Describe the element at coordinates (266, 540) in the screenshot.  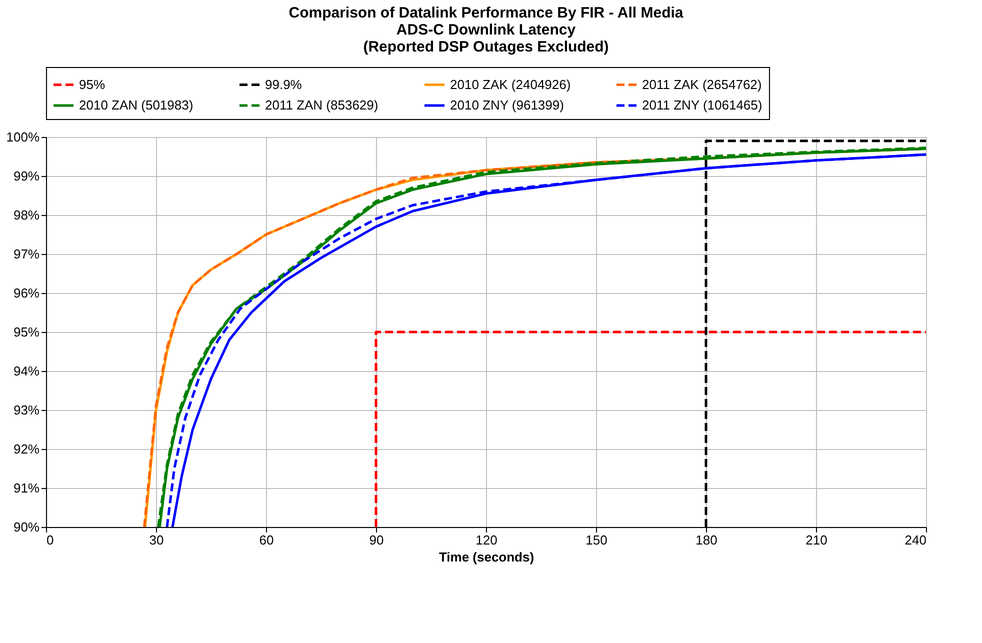
I see `x-tick-label: 60` at that location.